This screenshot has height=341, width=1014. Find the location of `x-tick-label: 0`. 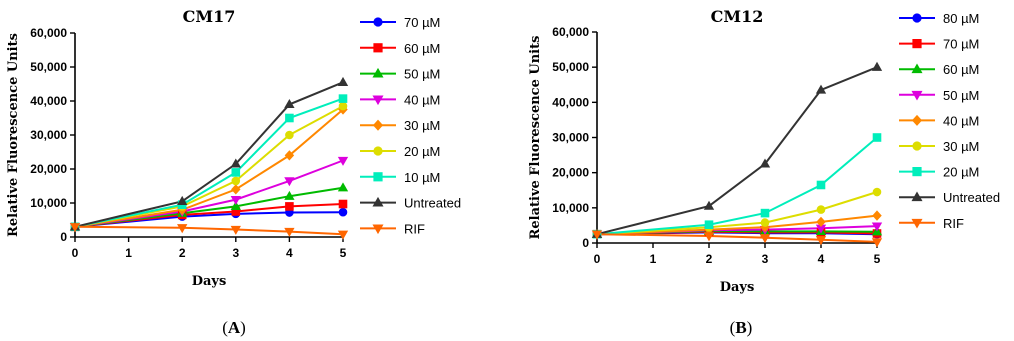

x-tick-label: 0 is located at coordinates (597, 259).